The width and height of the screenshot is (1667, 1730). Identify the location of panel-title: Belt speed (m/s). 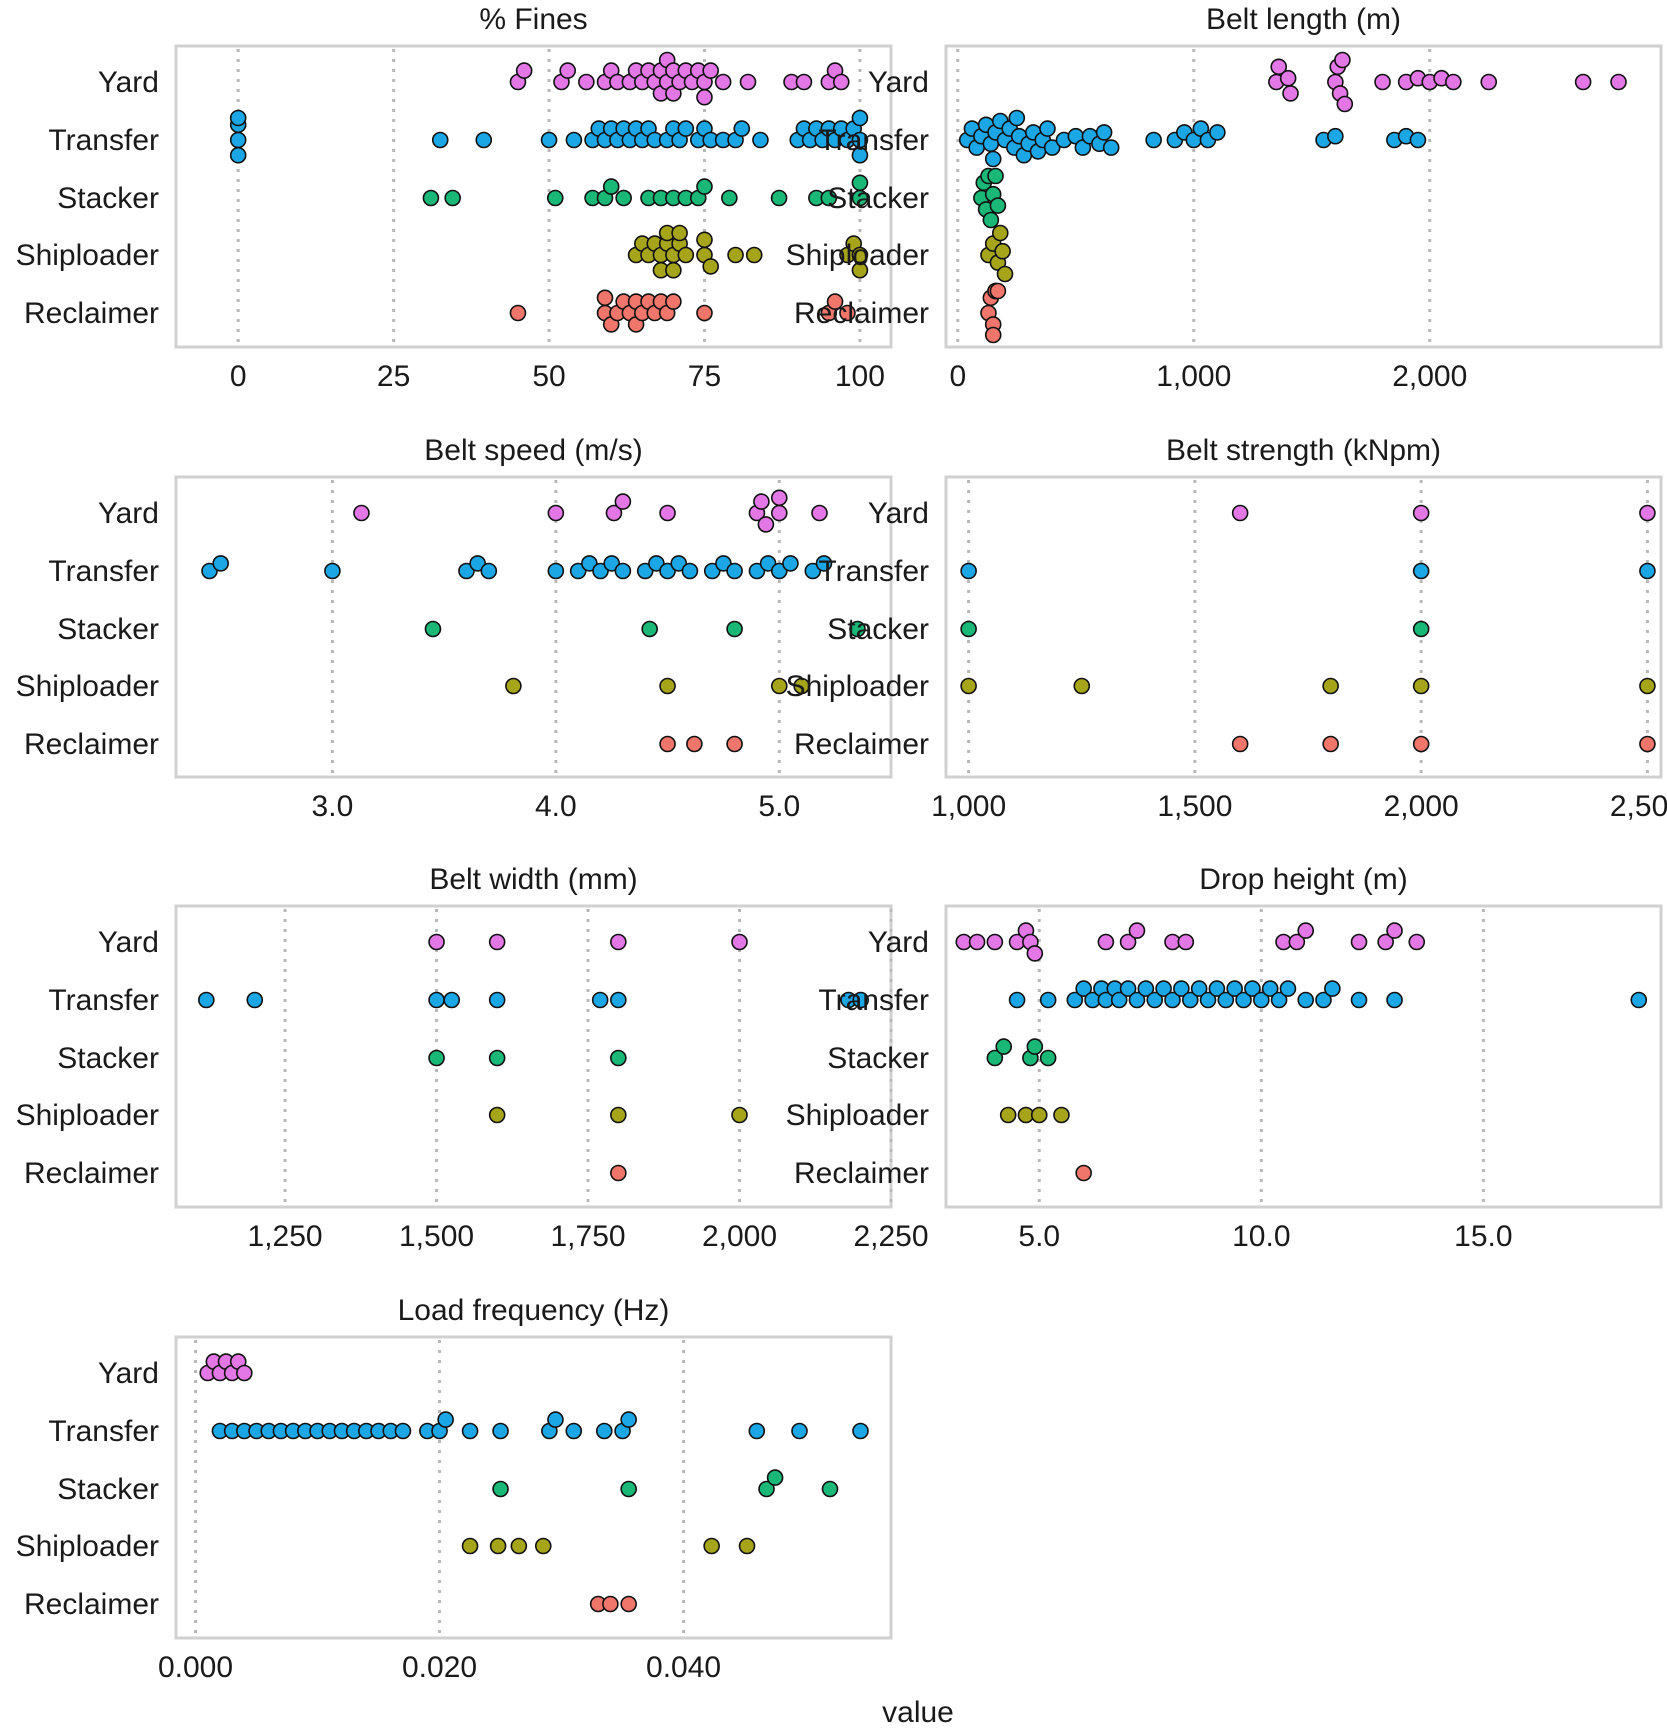
(533, 450).